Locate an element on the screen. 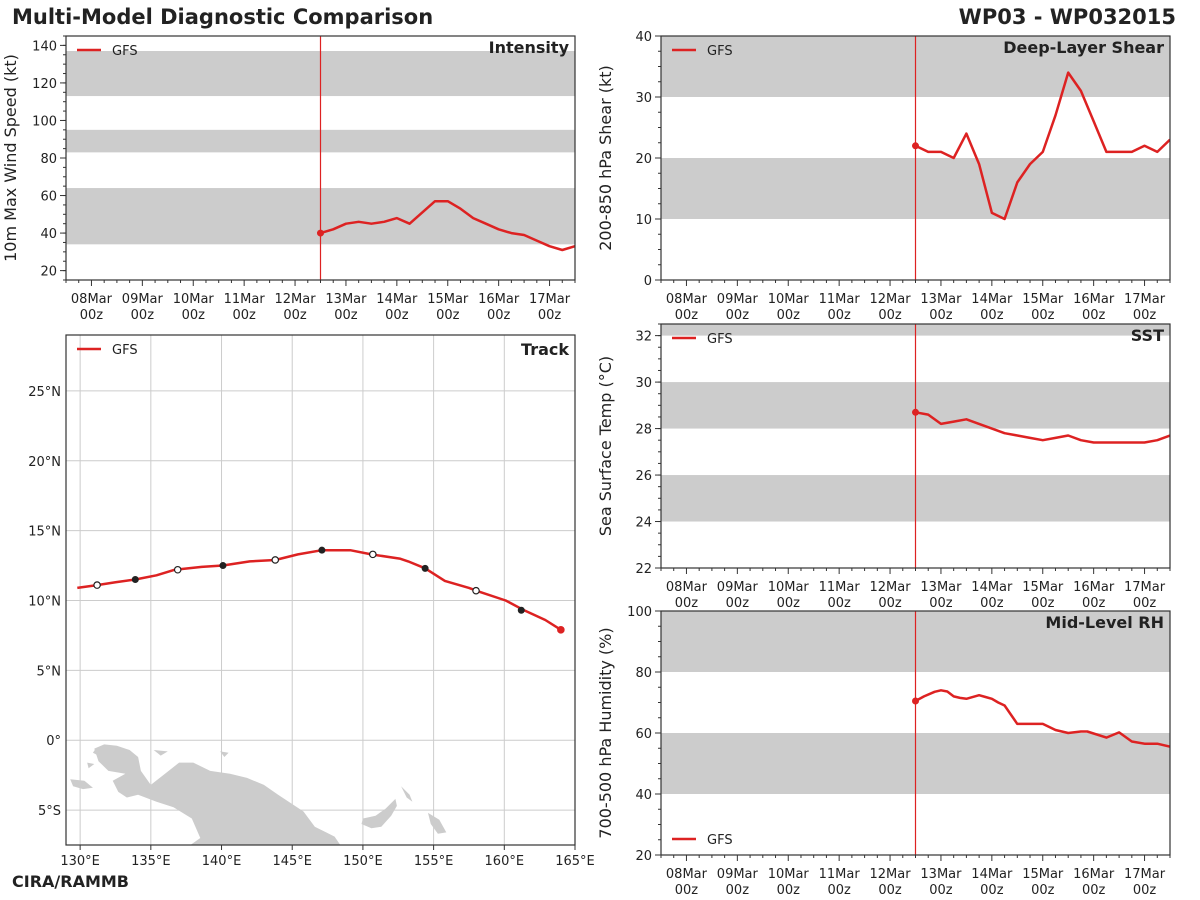 The image size is (1200, 900). rh-xtick-label: 15Mar is located at coordinates (1043, 874).